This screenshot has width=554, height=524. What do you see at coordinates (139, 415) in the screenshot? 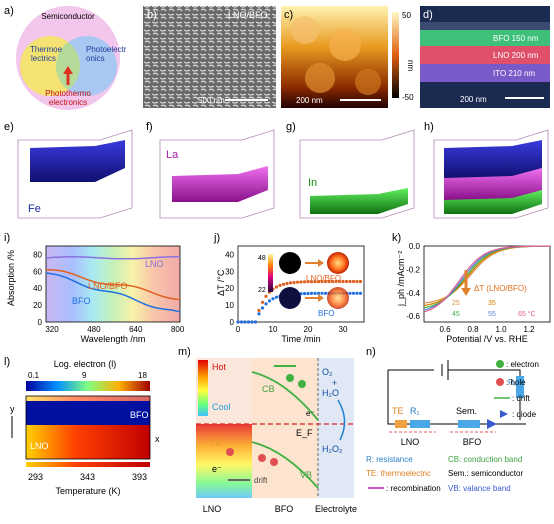
I see `l-bfo-label: BFO` at bounding box center [139, 415].